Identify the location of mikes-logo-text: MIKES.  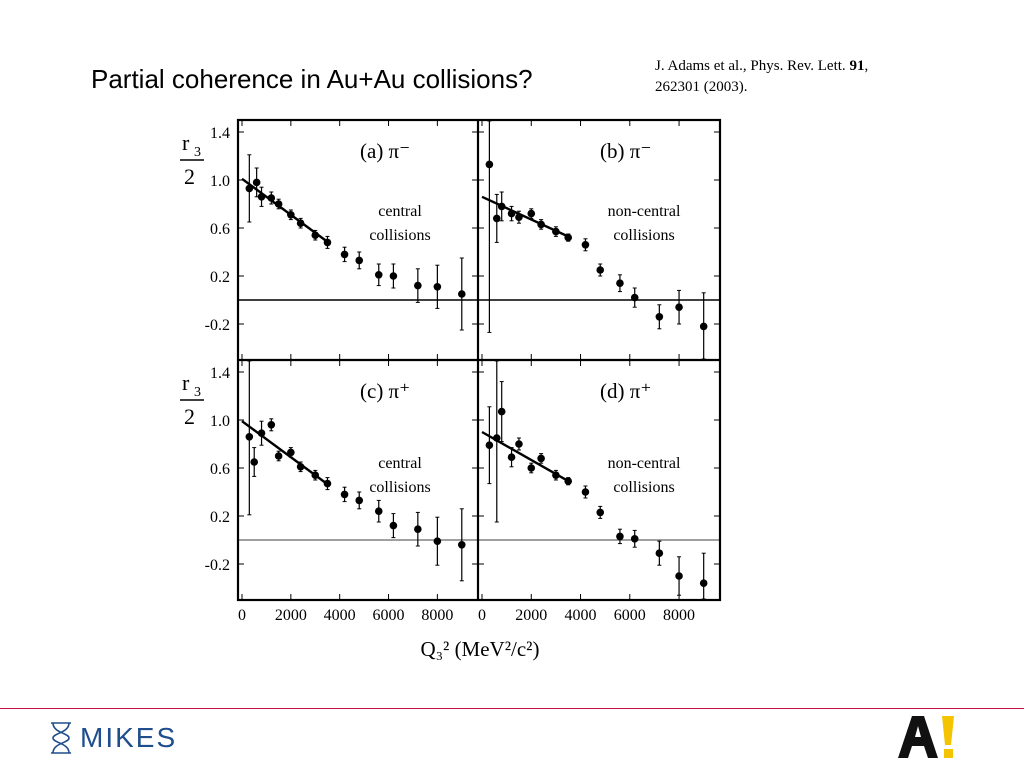
(129, 737).